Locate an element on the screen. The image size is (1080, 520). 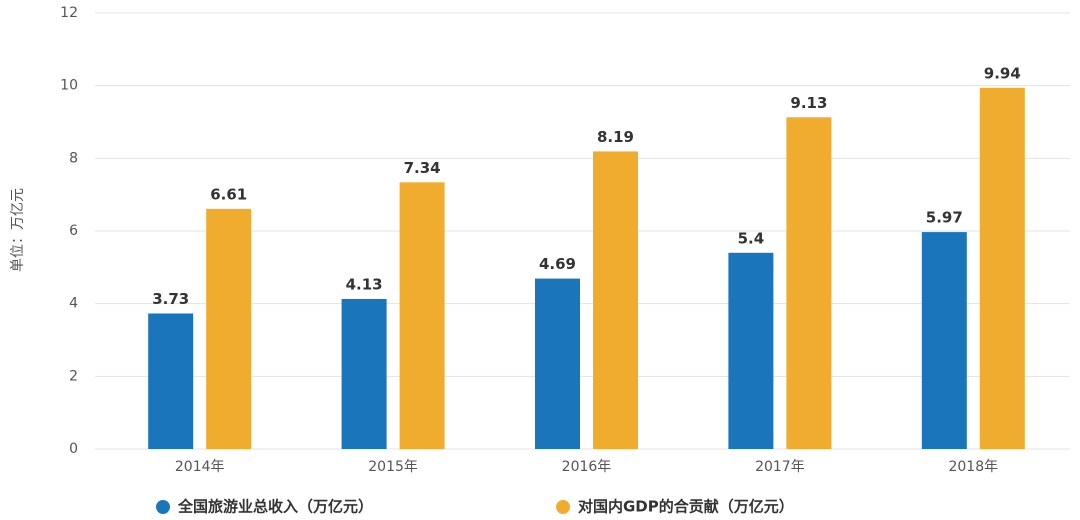
y-tick-label: 12 is located at coordinates (69, 13).